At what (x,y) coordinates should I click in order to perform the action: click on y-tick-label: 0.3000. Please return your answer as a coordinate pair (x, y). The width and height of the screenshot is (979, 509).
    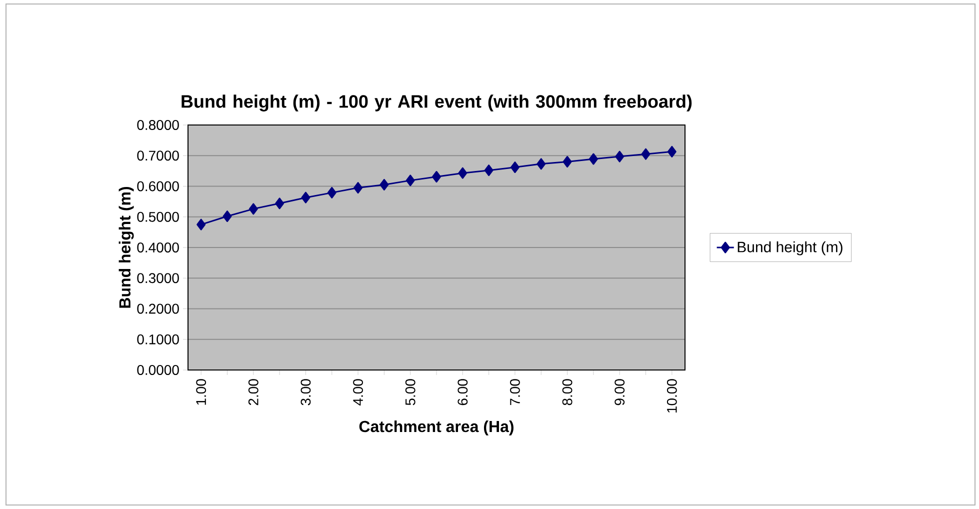
    Looking at the image, I should click on (158, 278).